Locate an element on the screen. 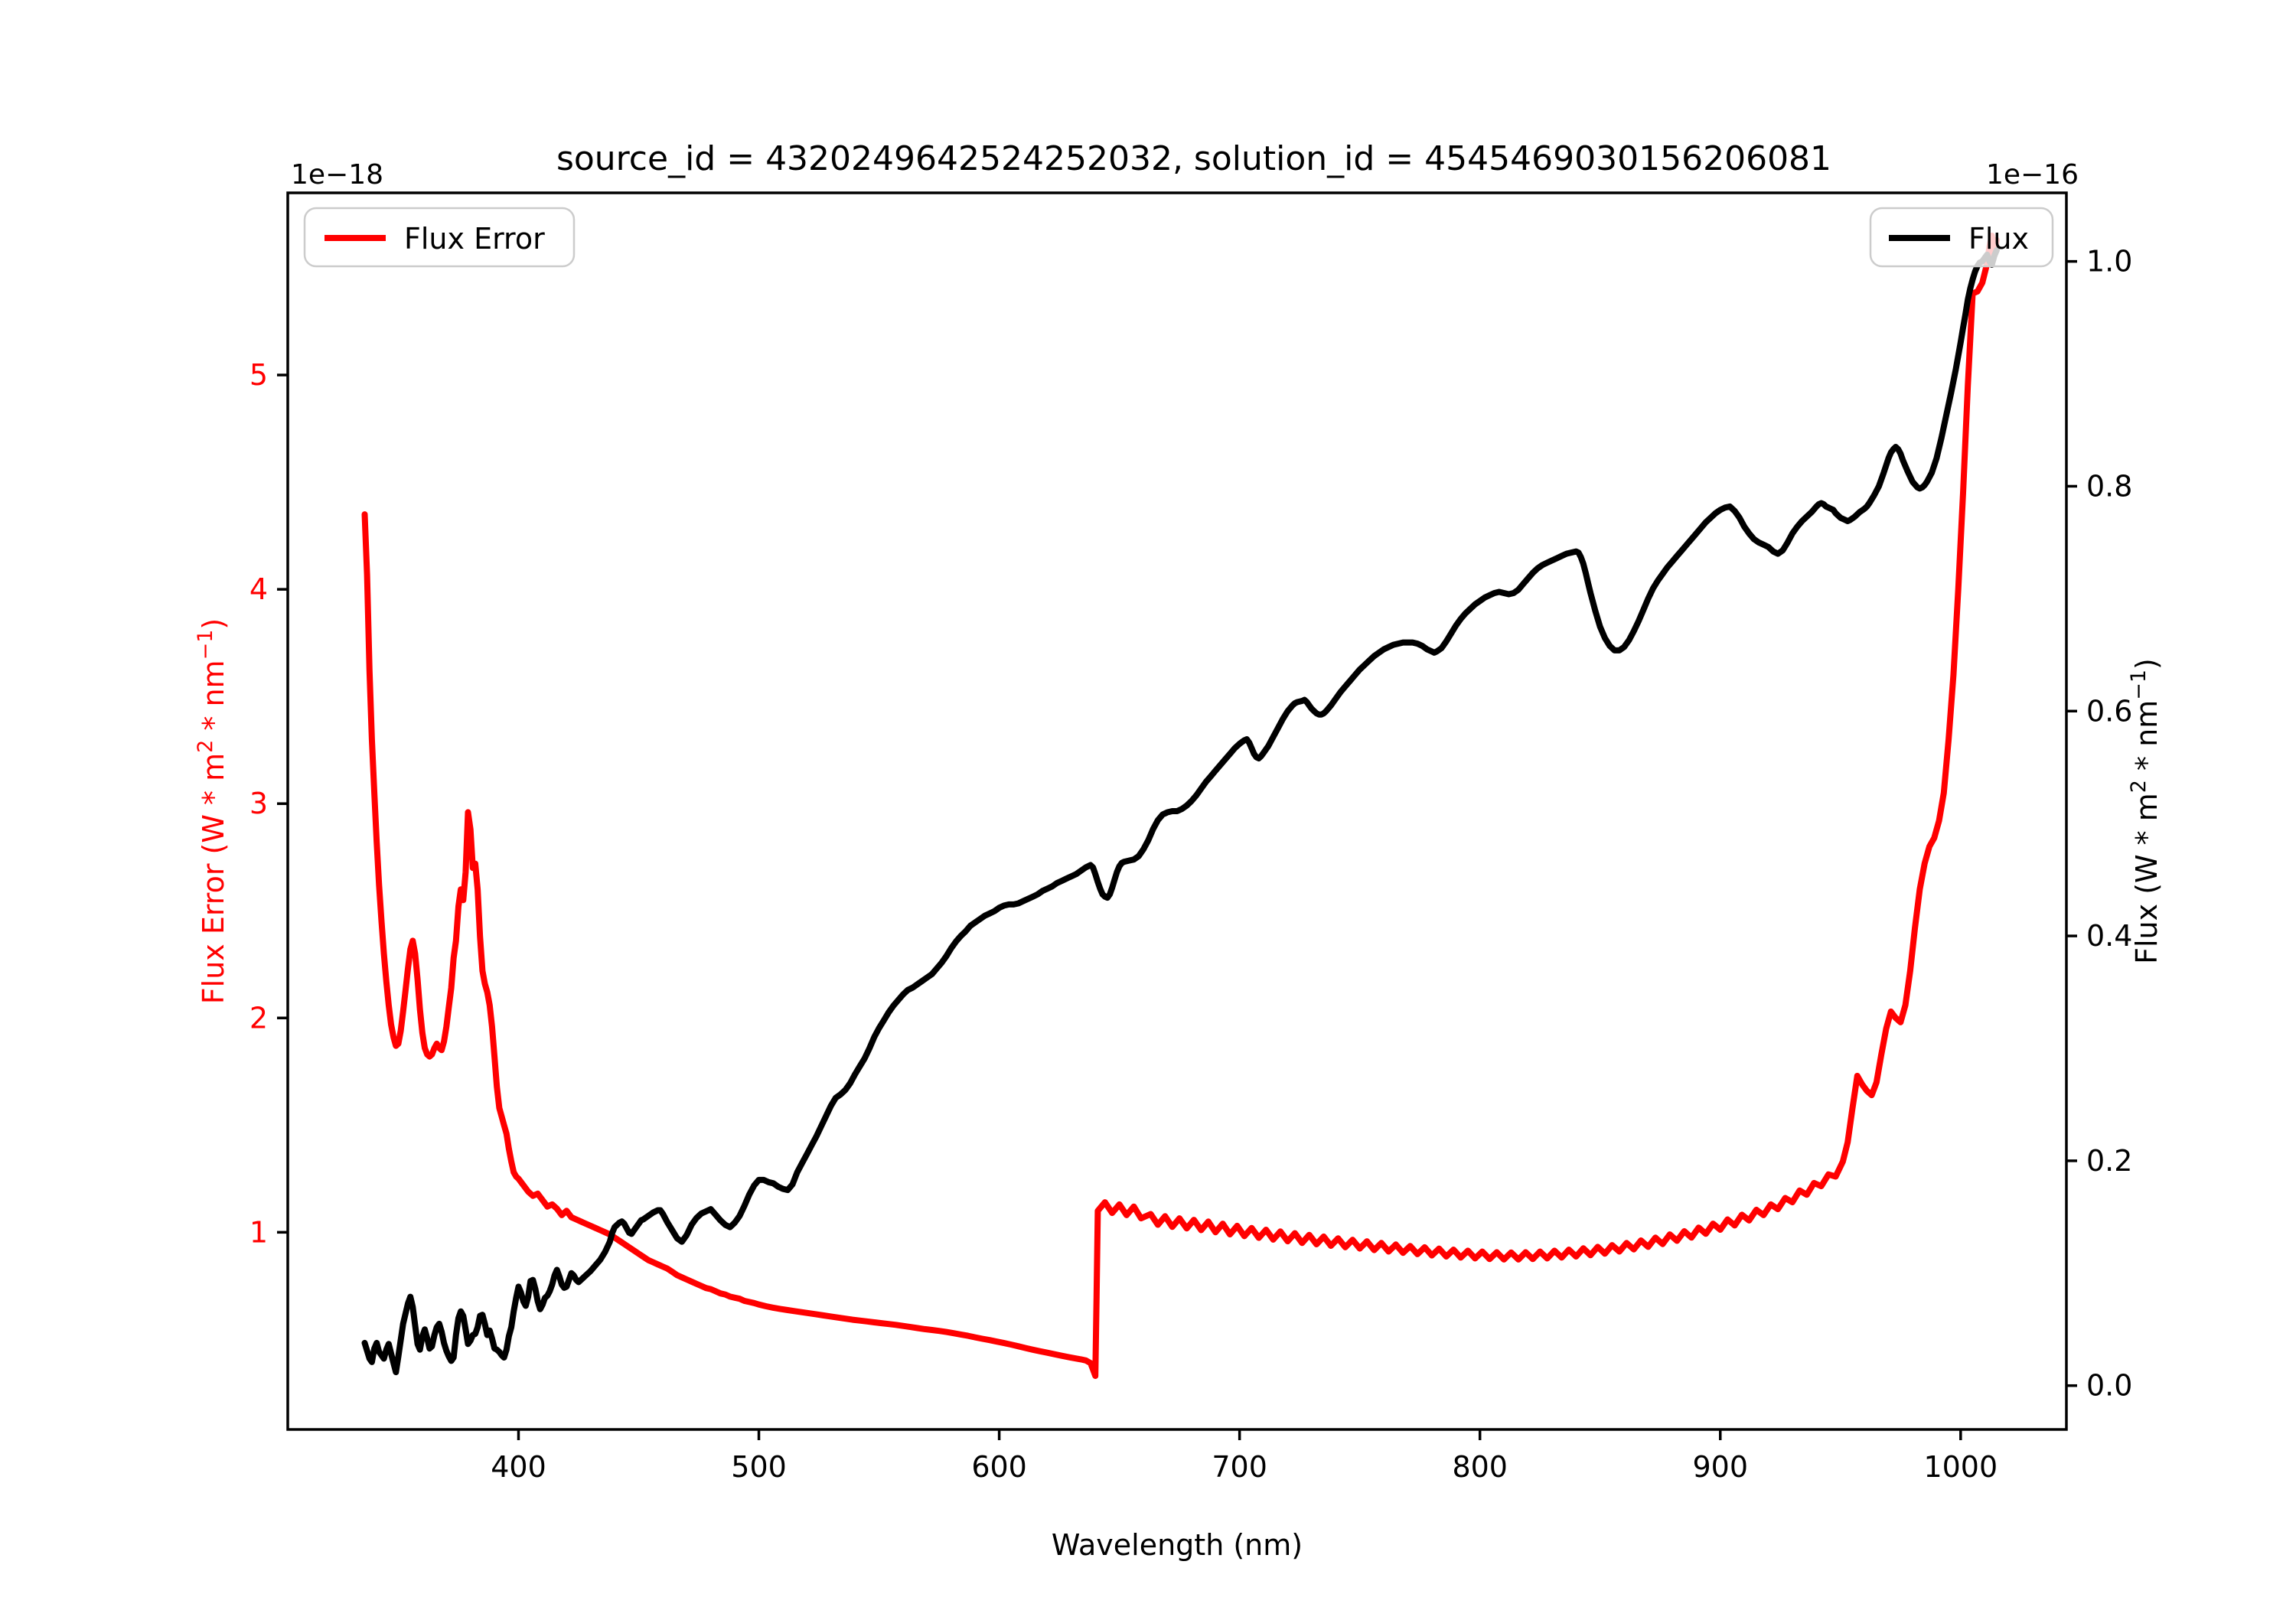 This screenshot has width=2296, height=1607. legend-flux: Flux is located at coordinates (1961, 237).